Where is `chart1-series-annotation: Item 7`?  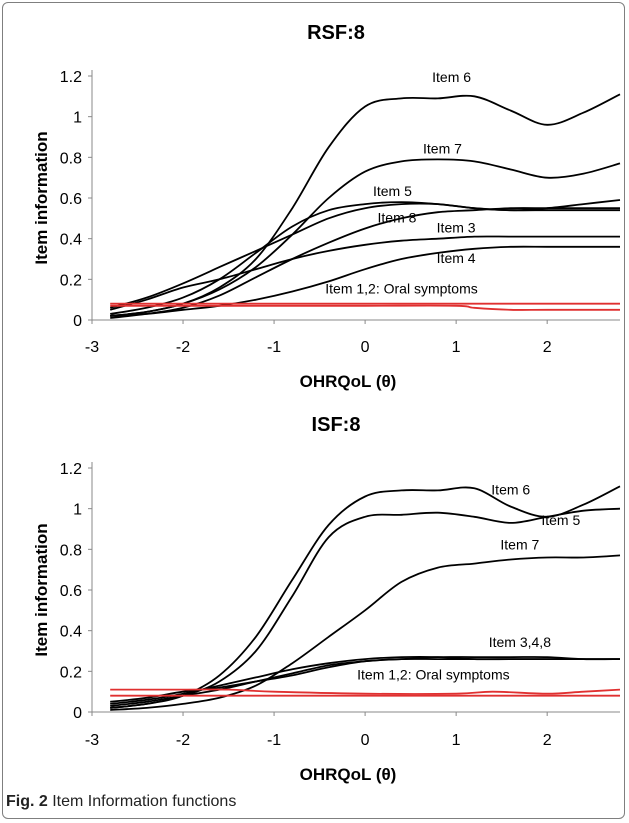
chart1-series-annotation: Item 7 is located at coordinates (442, 148).